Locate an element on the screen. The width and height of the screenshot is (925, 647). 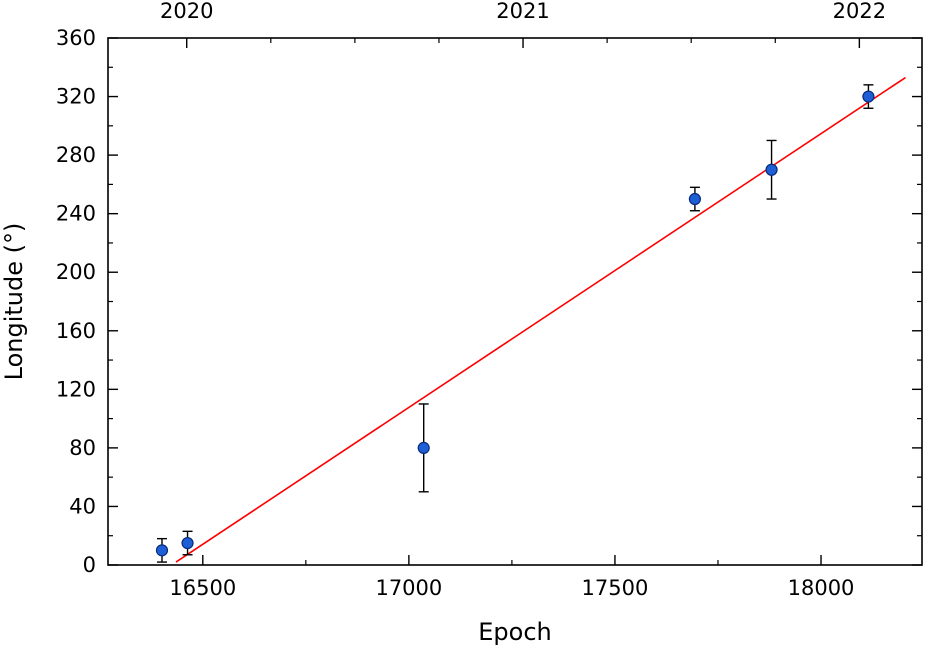
top-year-label: 2021 is located at coordinates (522, 11).